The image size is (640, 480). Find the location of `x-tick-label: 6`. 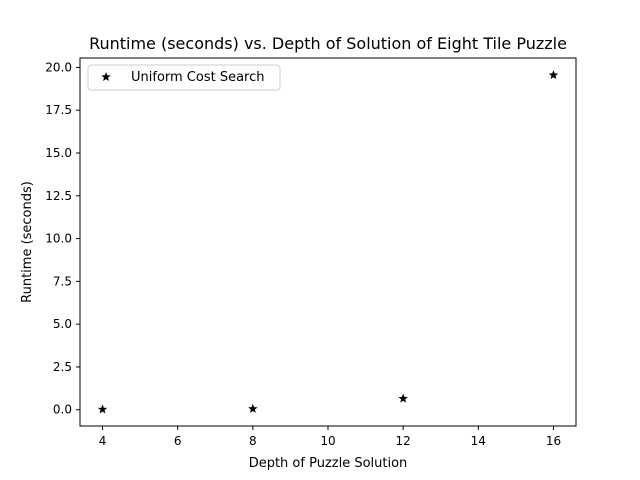

x-tick-label: 6 is located at coordinates (178, 441).